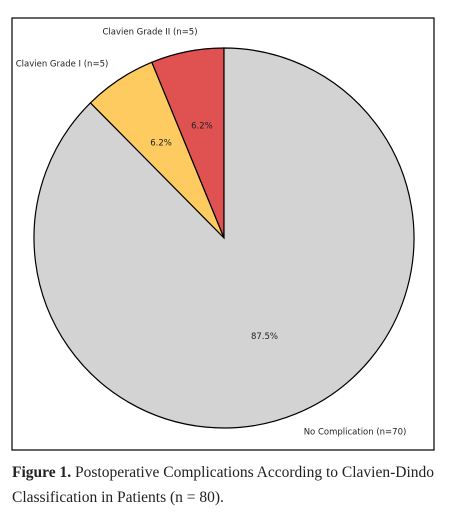 The width and height of the screenshot is (450, 526). Describe the element at coordinates (149, 33) in the screenshot. I see `category-label: Clavien Grade II (n=5)` at that location.